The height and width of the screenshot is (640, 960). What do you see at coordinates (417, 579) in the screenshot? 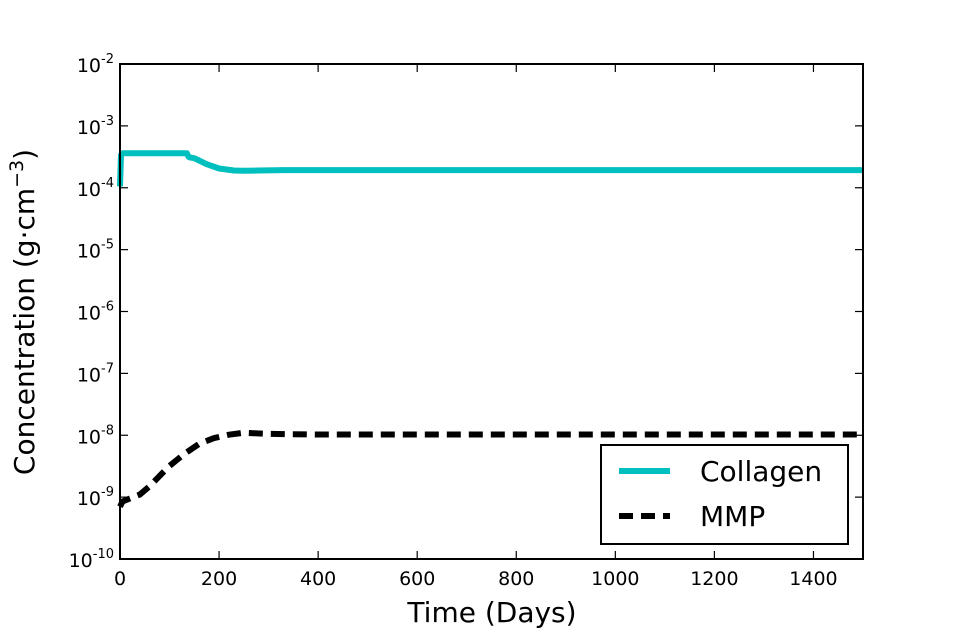
I see `x-tick-label: 600` at bounding box center [417, 579].